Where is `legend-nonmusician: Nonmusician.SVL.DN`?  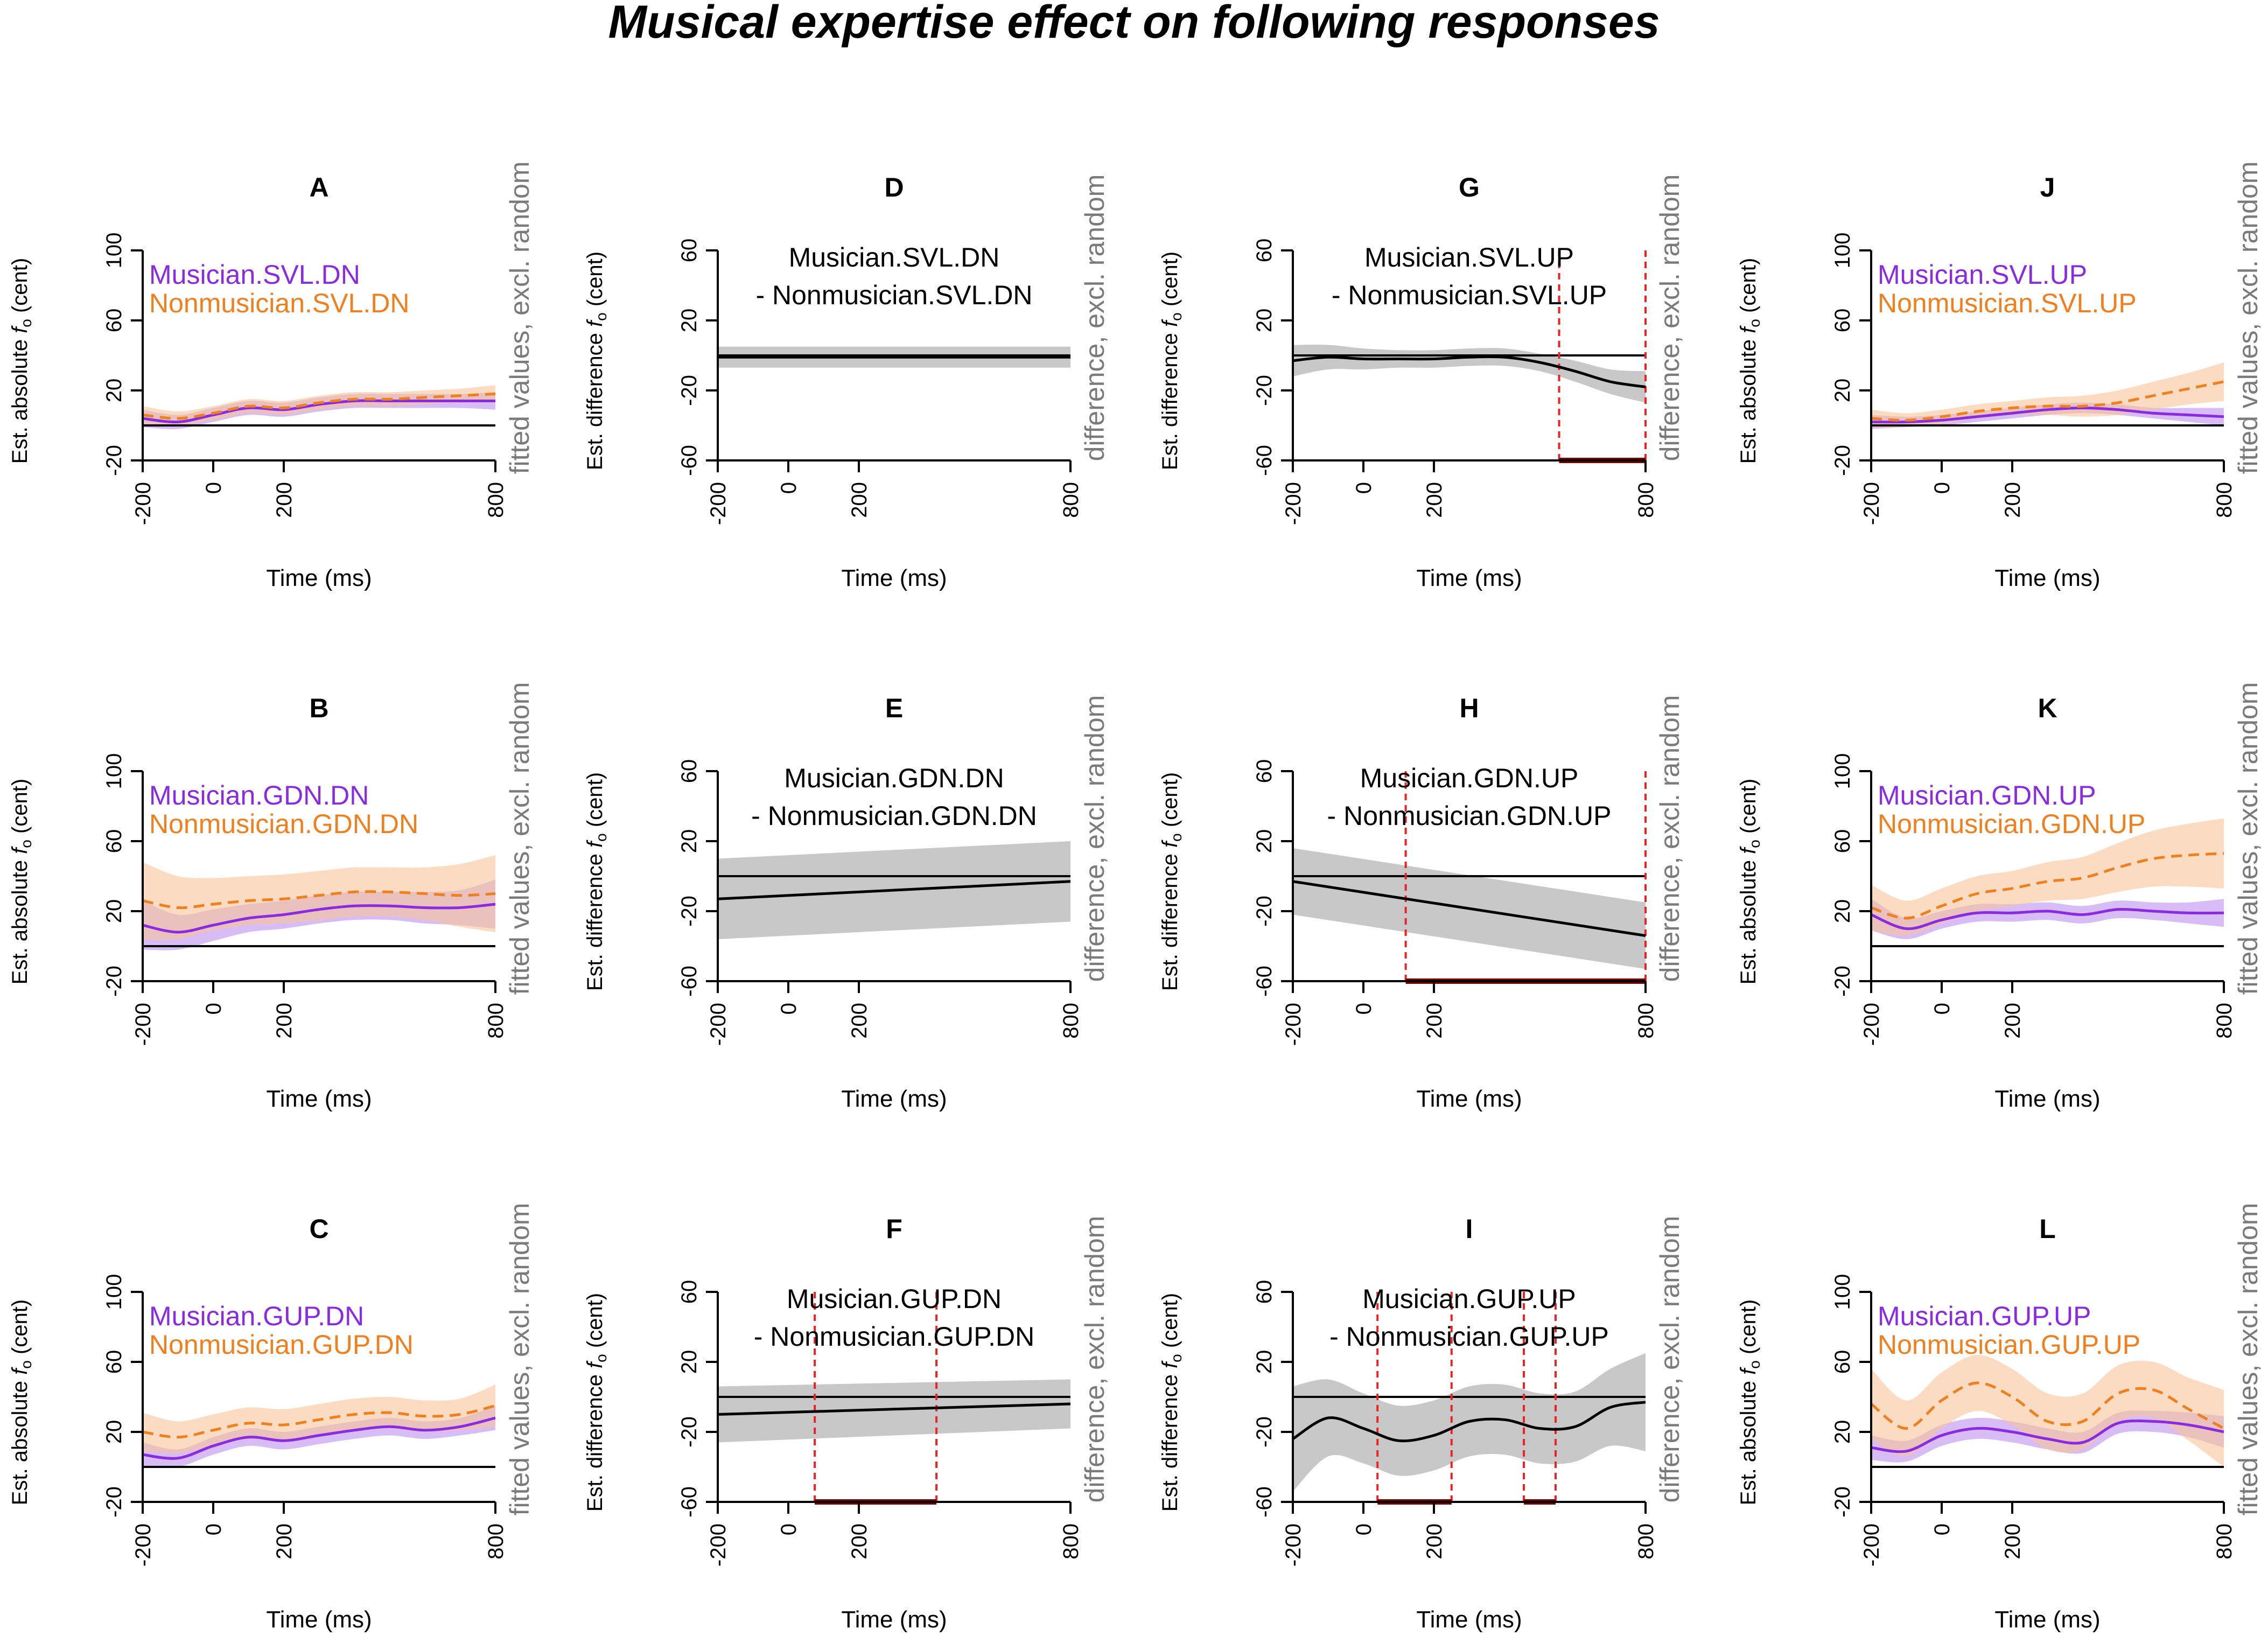
legend-nonmusician: Nonmusician.SVL.DN is located at coordinates (279, 303).